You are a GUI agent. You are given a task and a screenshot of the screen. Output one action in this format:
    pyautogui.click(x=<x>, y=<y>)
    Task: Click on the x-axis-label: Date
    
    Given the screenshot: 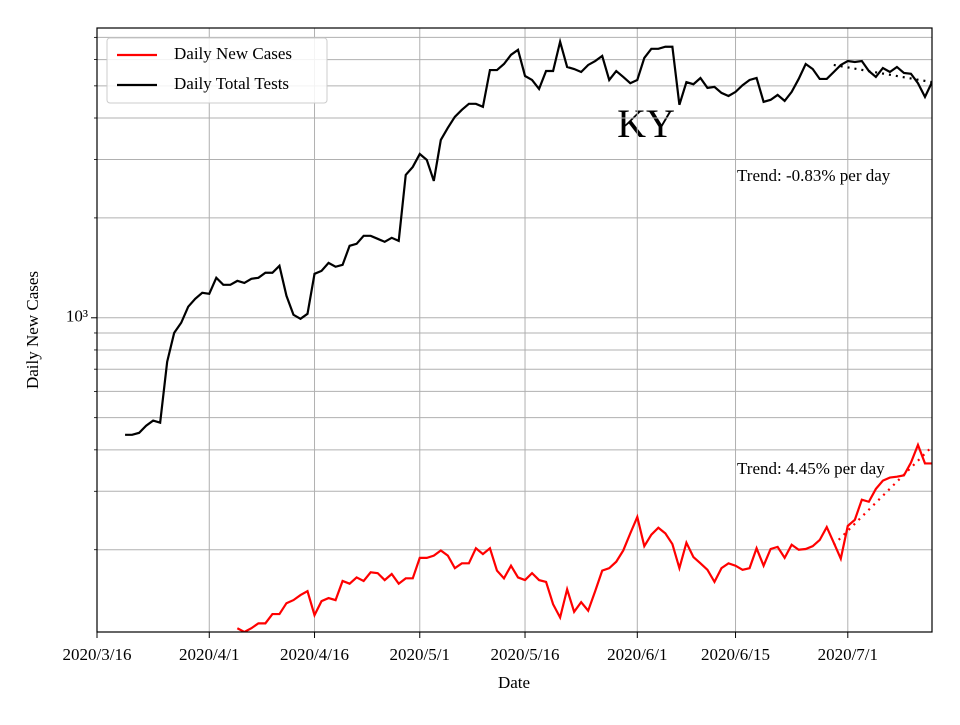 What is the action you would take?
    pyautogui.click(x=514, y=682)
    